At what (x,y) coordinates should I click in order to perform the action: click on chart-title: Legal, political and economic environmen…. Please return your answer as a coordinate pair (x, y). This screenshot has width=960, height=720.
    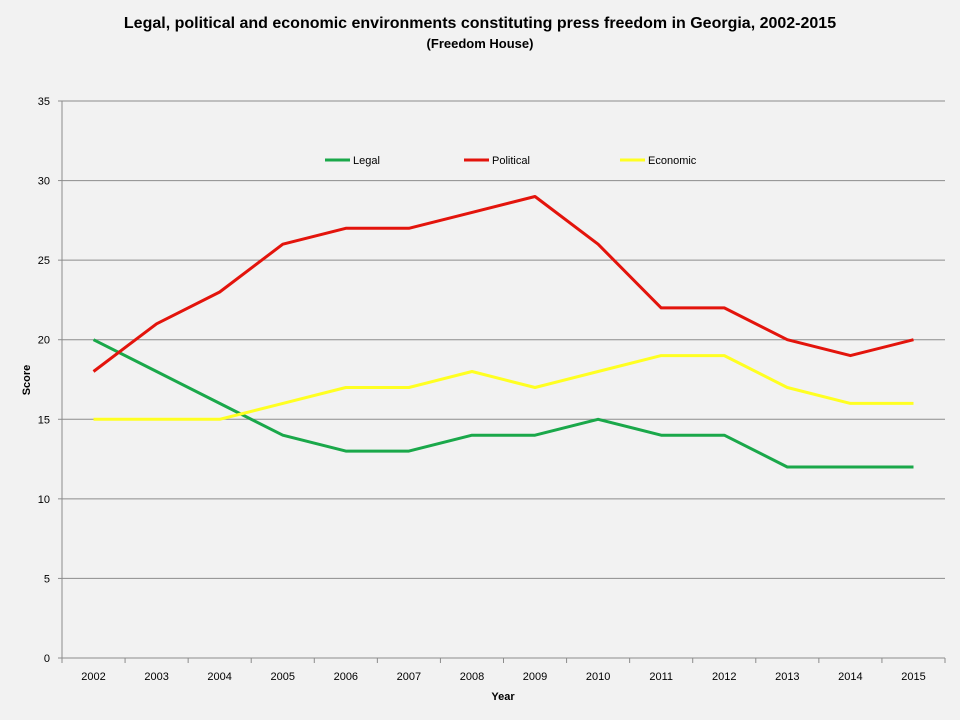
    Looking at the image, I should click on (480, 23).